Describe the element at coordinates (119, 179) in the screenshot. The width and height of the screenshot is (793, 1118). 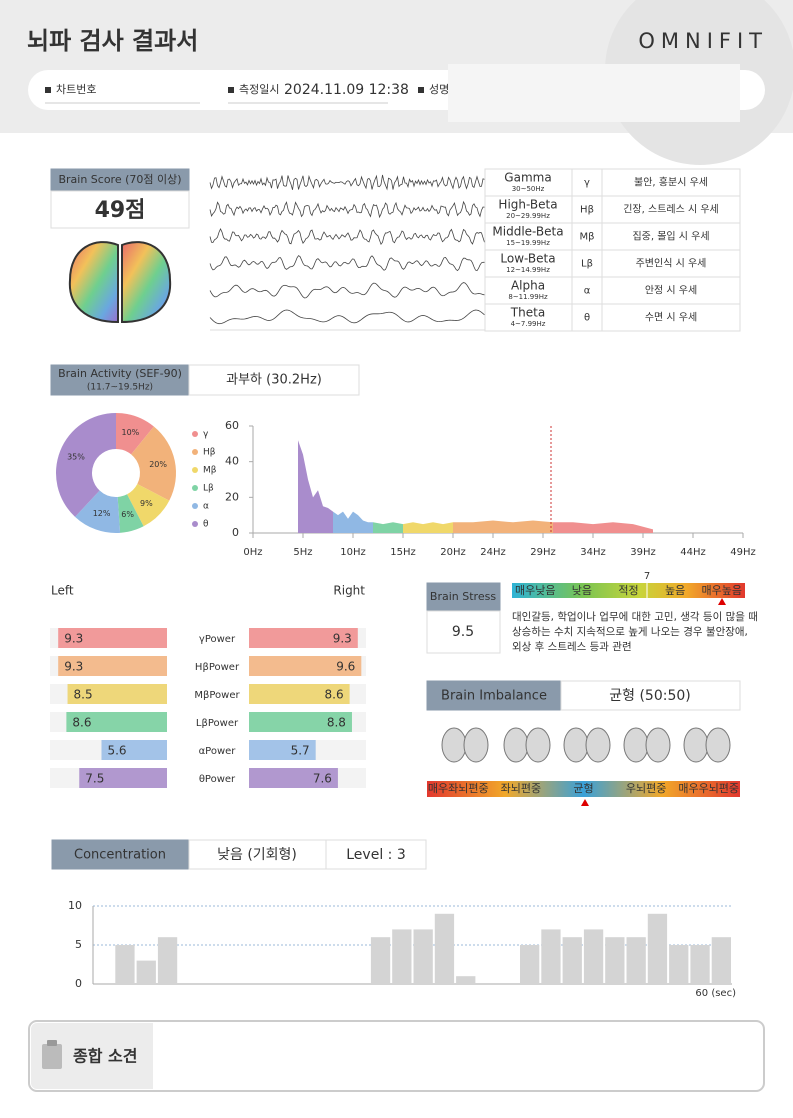
I see `score-label: Brain Score (70점 이상)` at that location.